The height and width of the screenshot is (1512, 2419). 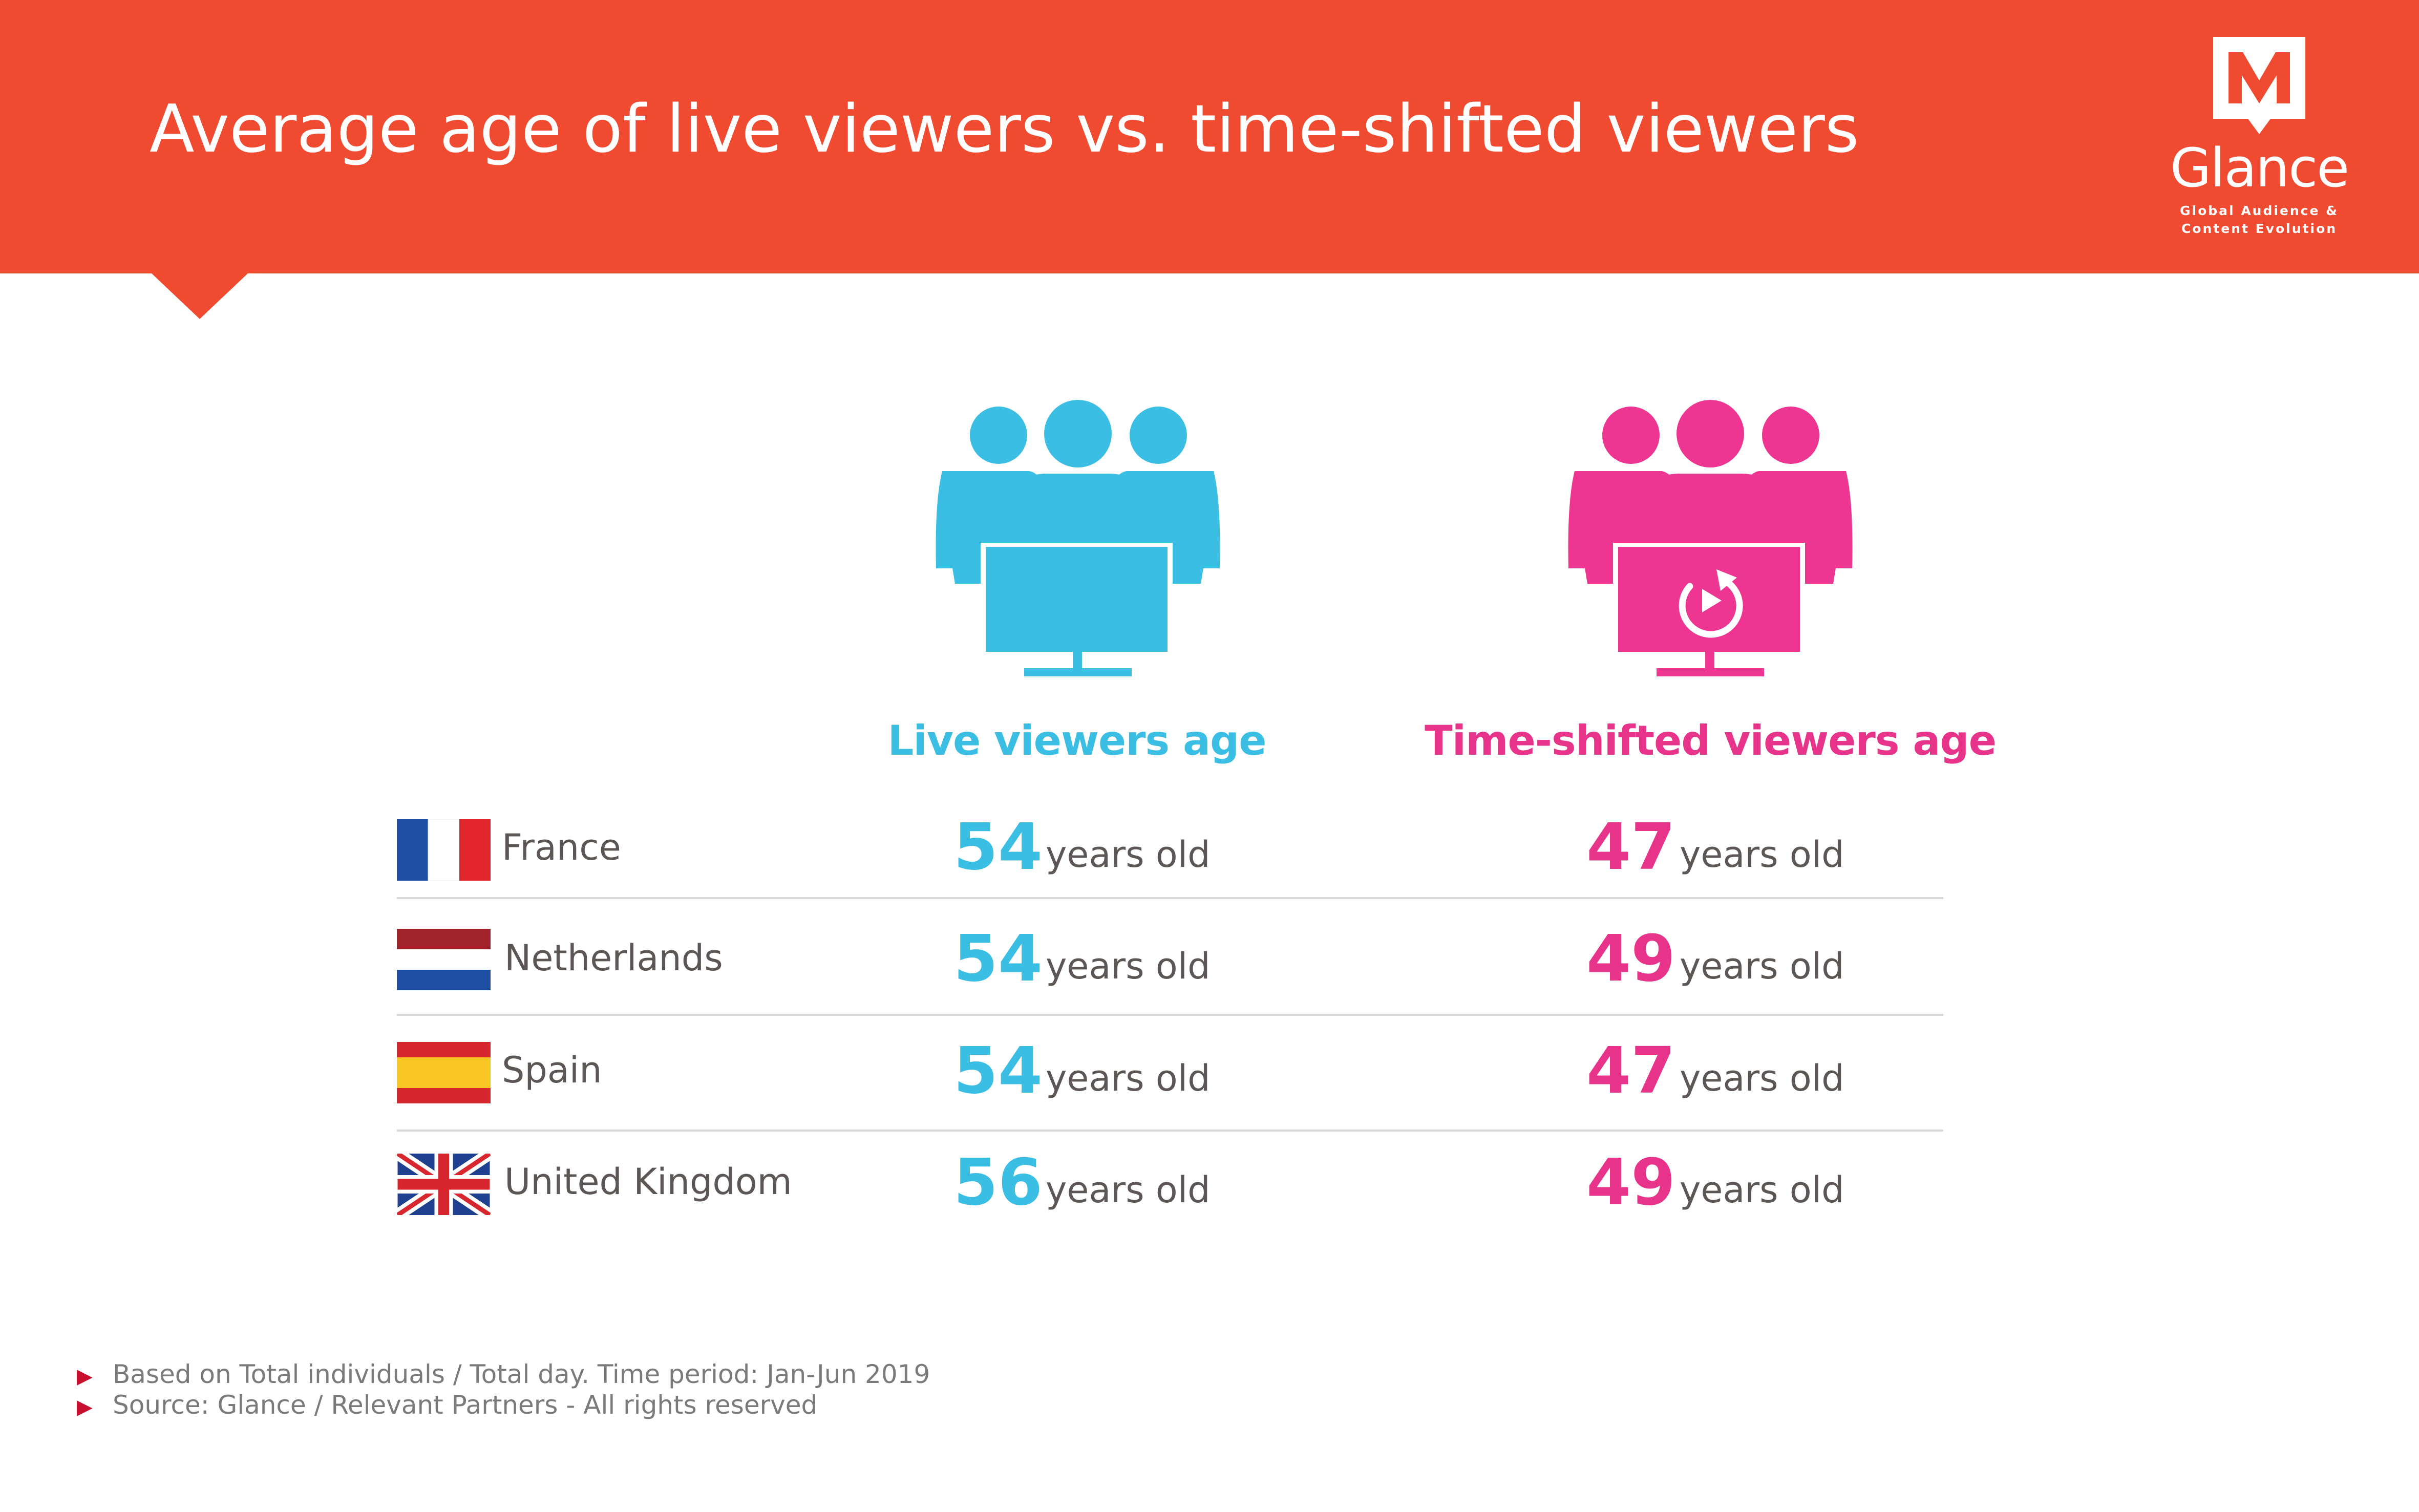 What do you see at coordinates (998, 1182) in the screenshot?
I see `live-age-value: 56` at bounding box center [998, 1182].